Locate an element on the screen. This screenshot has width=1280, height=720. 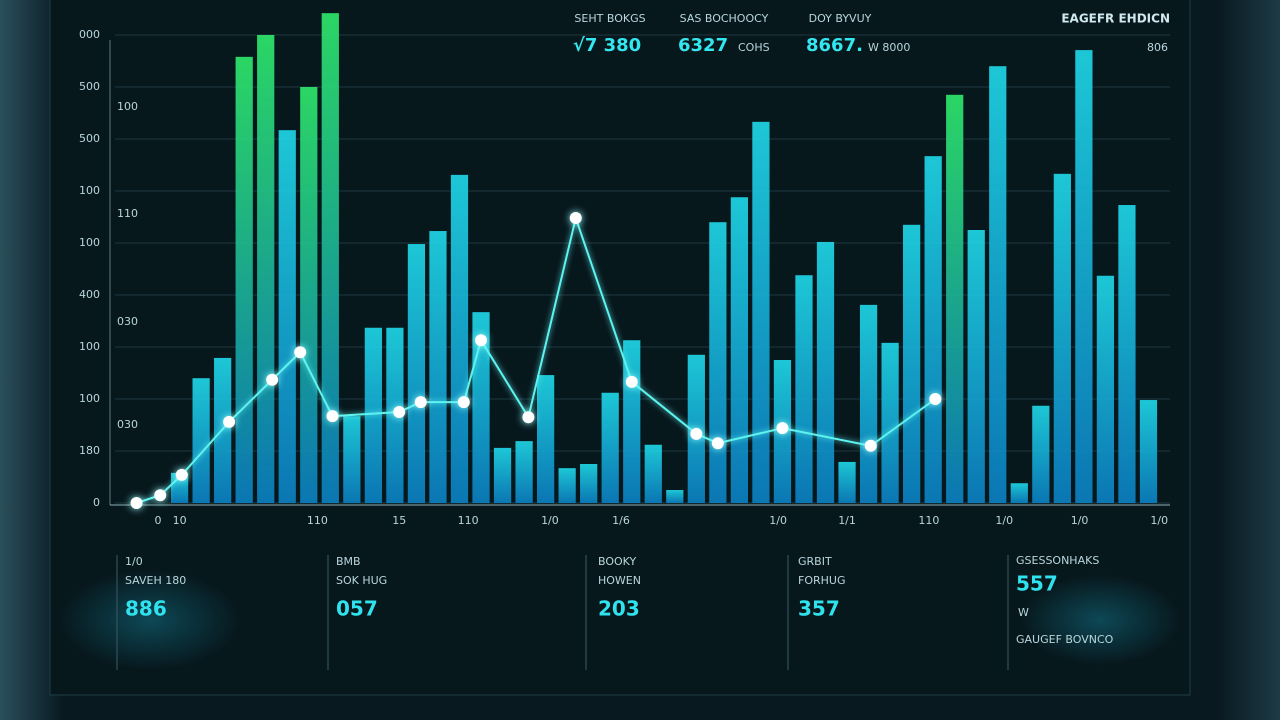
stat-unit: COHS is located at coordinates (754, 47).